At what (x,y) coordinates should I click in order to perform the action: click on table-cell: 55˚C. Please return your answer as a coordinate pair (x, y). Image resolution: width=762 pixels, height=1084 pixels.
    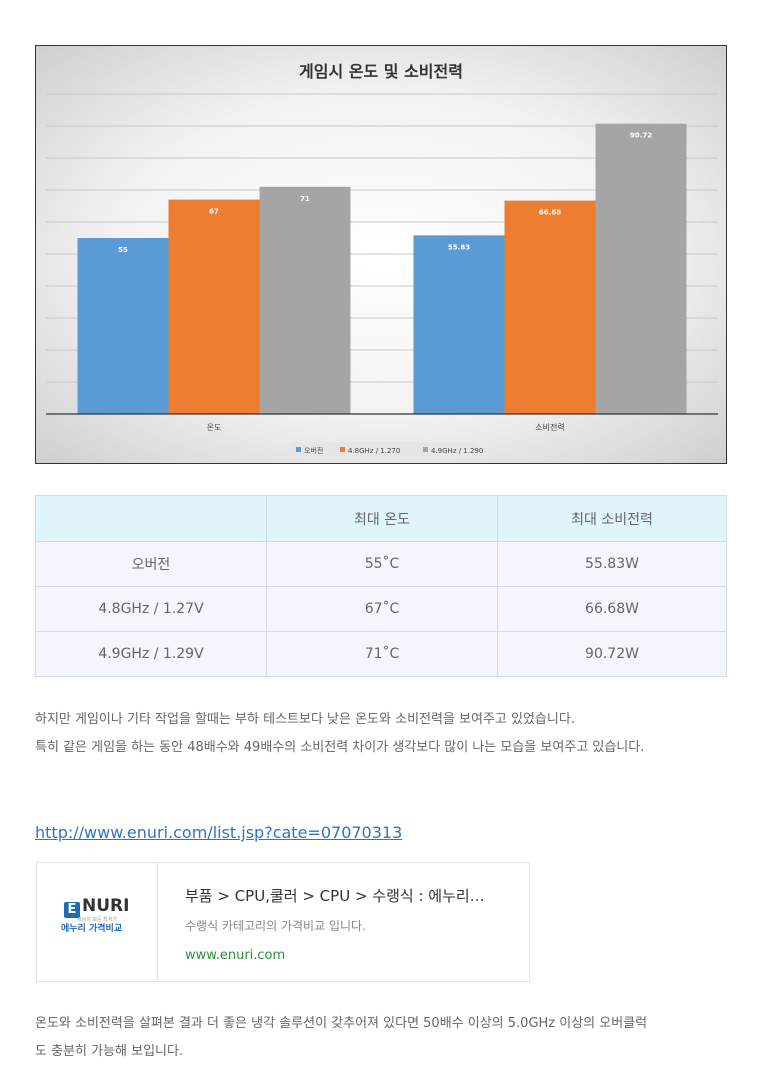
    Looking at the image, I should click on (382, 564).